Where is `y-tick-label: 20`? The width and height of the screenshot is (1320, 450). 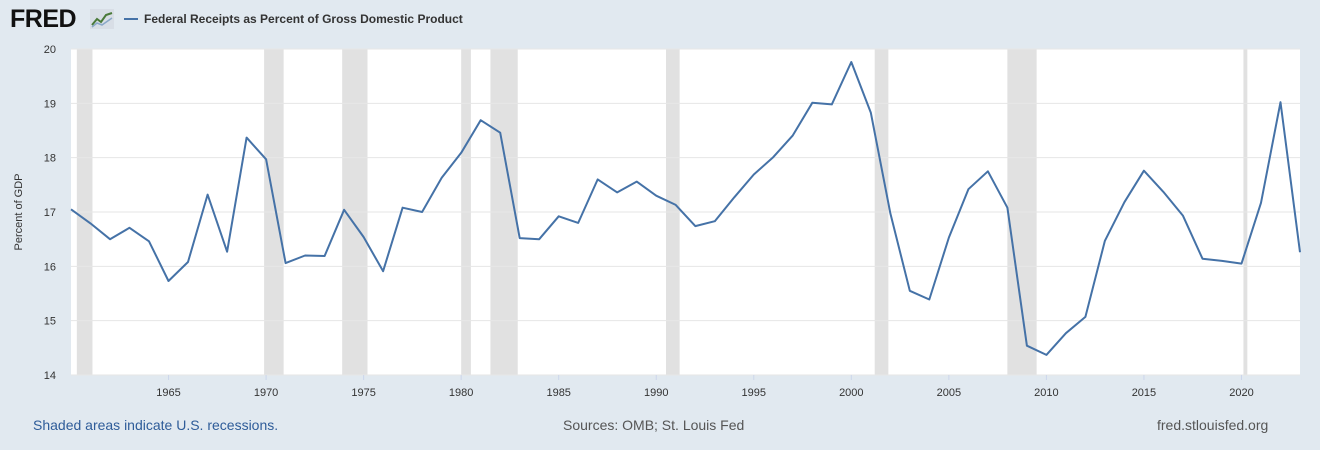 y-tick-label: 20 is located at coordinates (50, 50).